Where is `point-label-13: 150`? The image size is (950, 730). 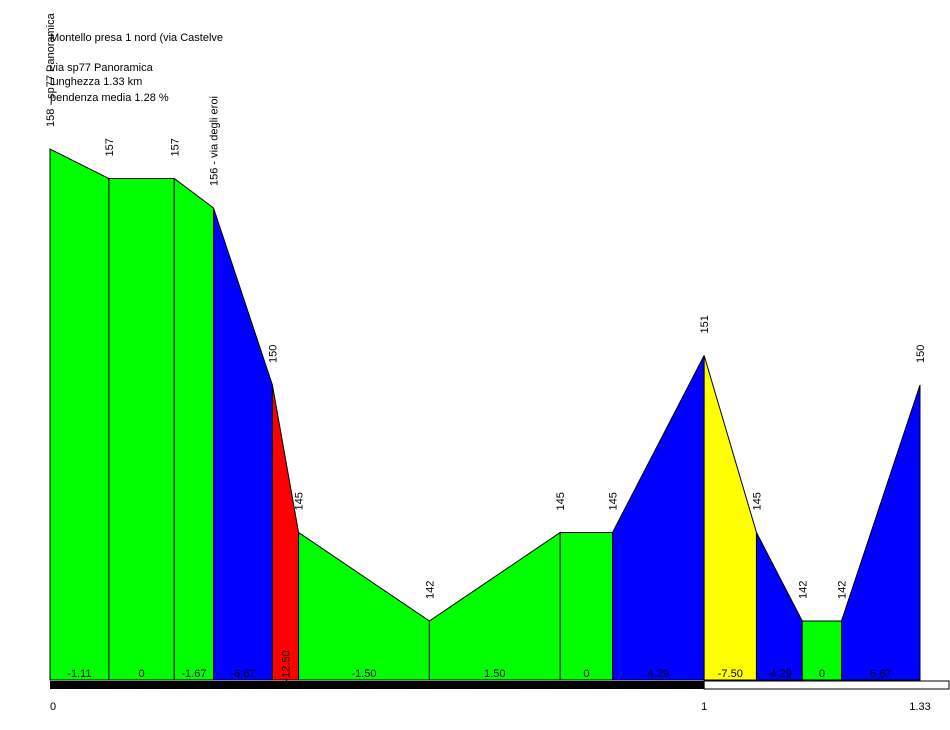 point-label-13: 150 is located at coordinates (921, 354).